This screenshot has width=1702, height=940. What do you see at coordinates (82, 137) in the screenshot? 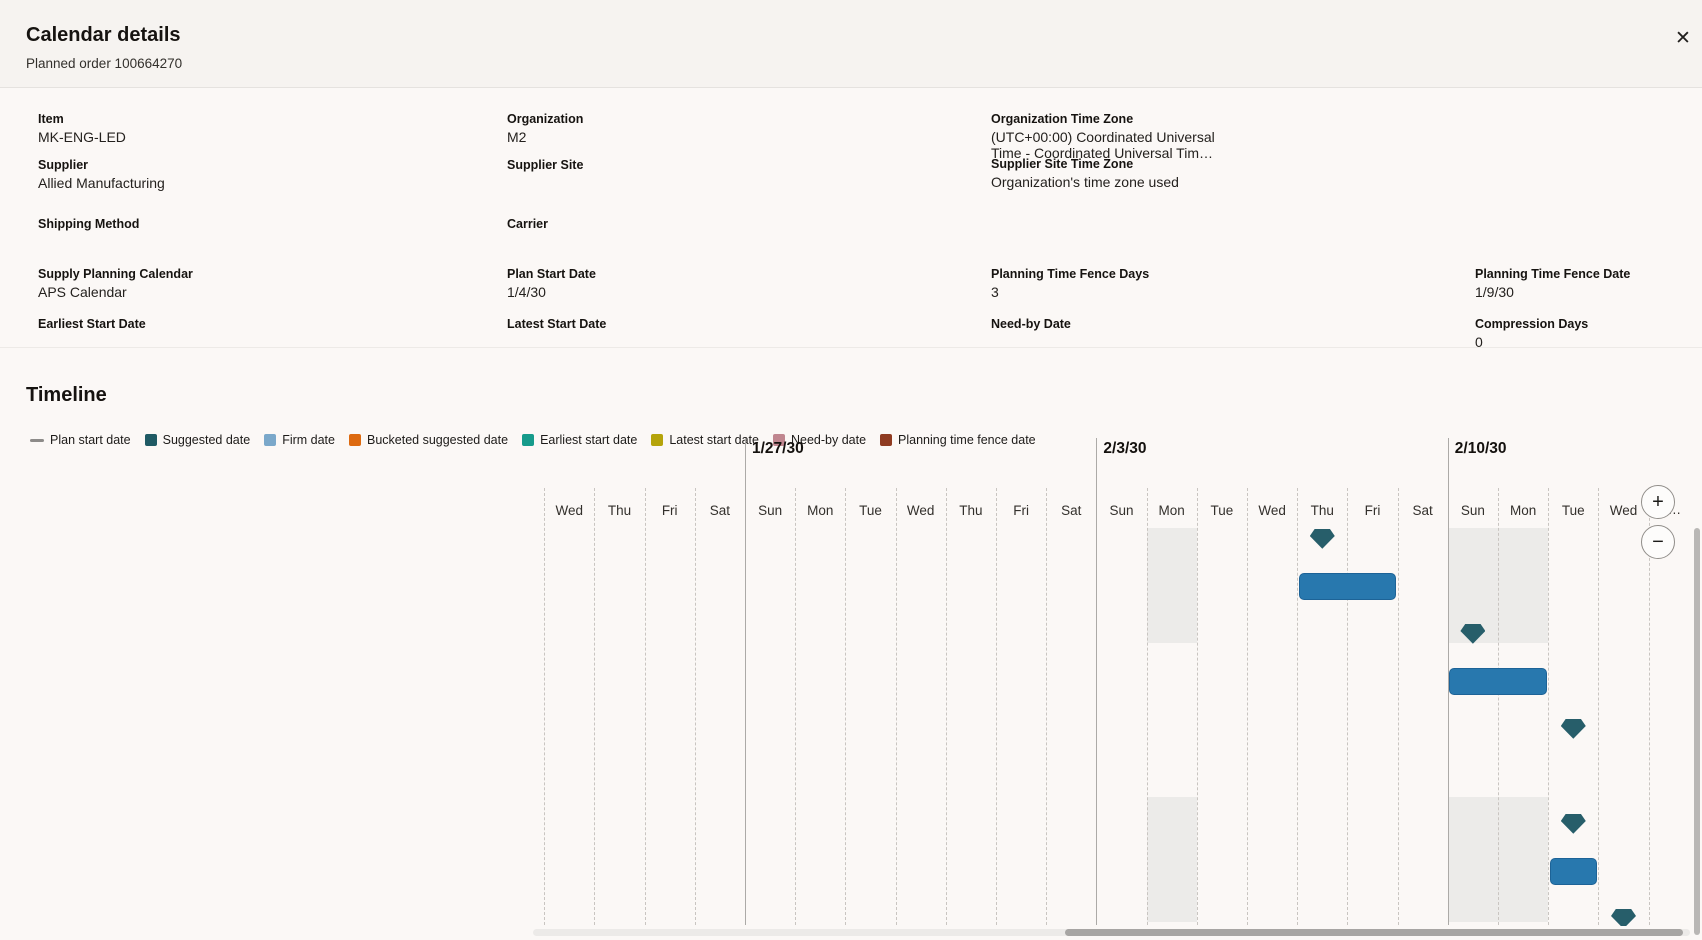
I see `field-value: MK-ENG-LED` at bounding box center [82, 137].